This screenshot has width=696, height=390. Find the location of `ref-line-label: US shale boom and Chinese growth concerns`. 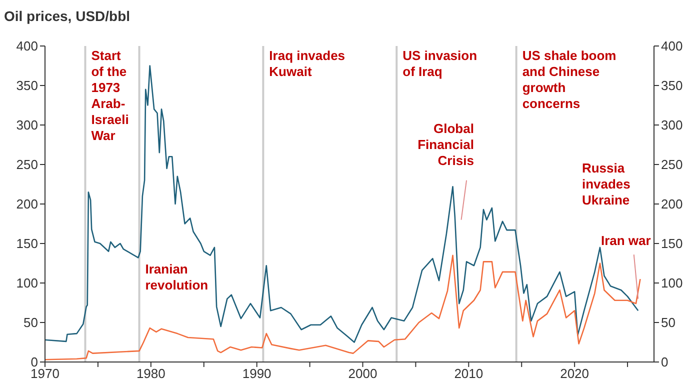

ref-line-label: US shale boom and Chinese growth concerns is located at coordinates (569, 79).